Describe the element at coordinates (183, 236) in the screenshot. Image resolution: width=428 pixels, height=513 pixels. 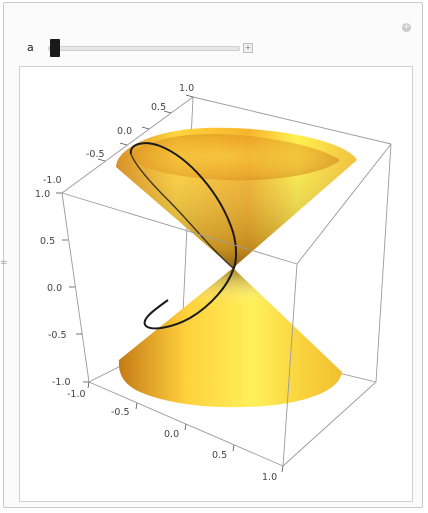
I see `section-curve` at that location.